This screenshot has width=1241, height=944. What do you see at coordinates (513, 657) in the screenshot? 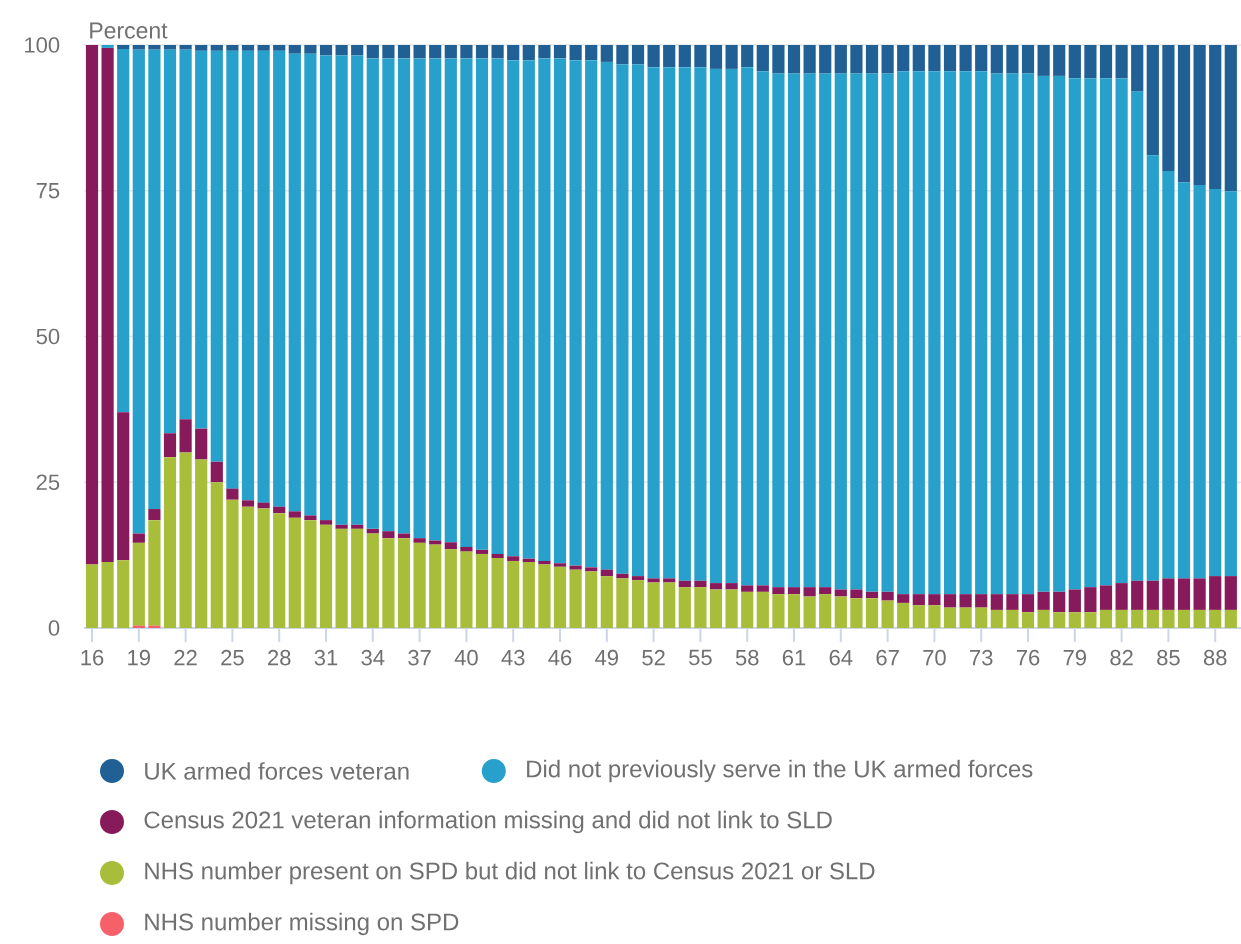
I see `x-tick-label: 43` at bounding box center [513, 657].